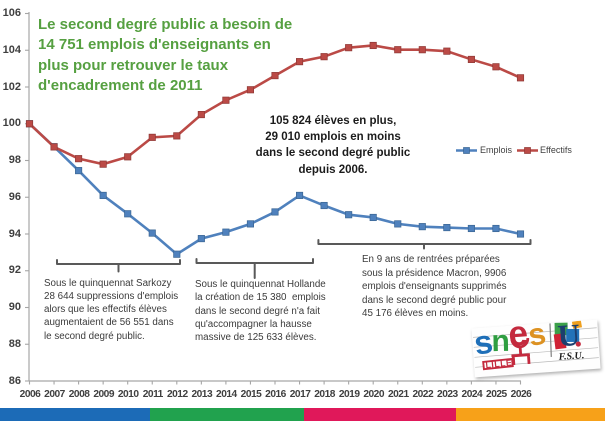 This screenshot has height=423, width=605. Describe the element at coordinates (568, 337) in the screenshot. I see `svg-text: U` at that location.